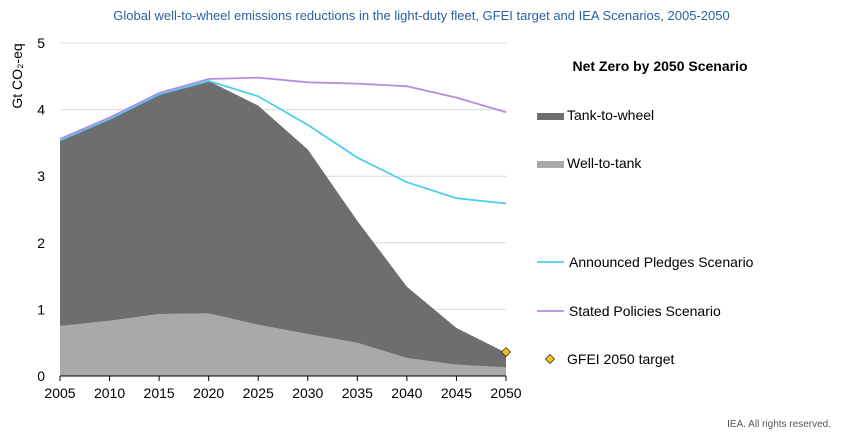  I want to click on legend-header: Net Zero by 2050 Scenario, so click(659, 66).